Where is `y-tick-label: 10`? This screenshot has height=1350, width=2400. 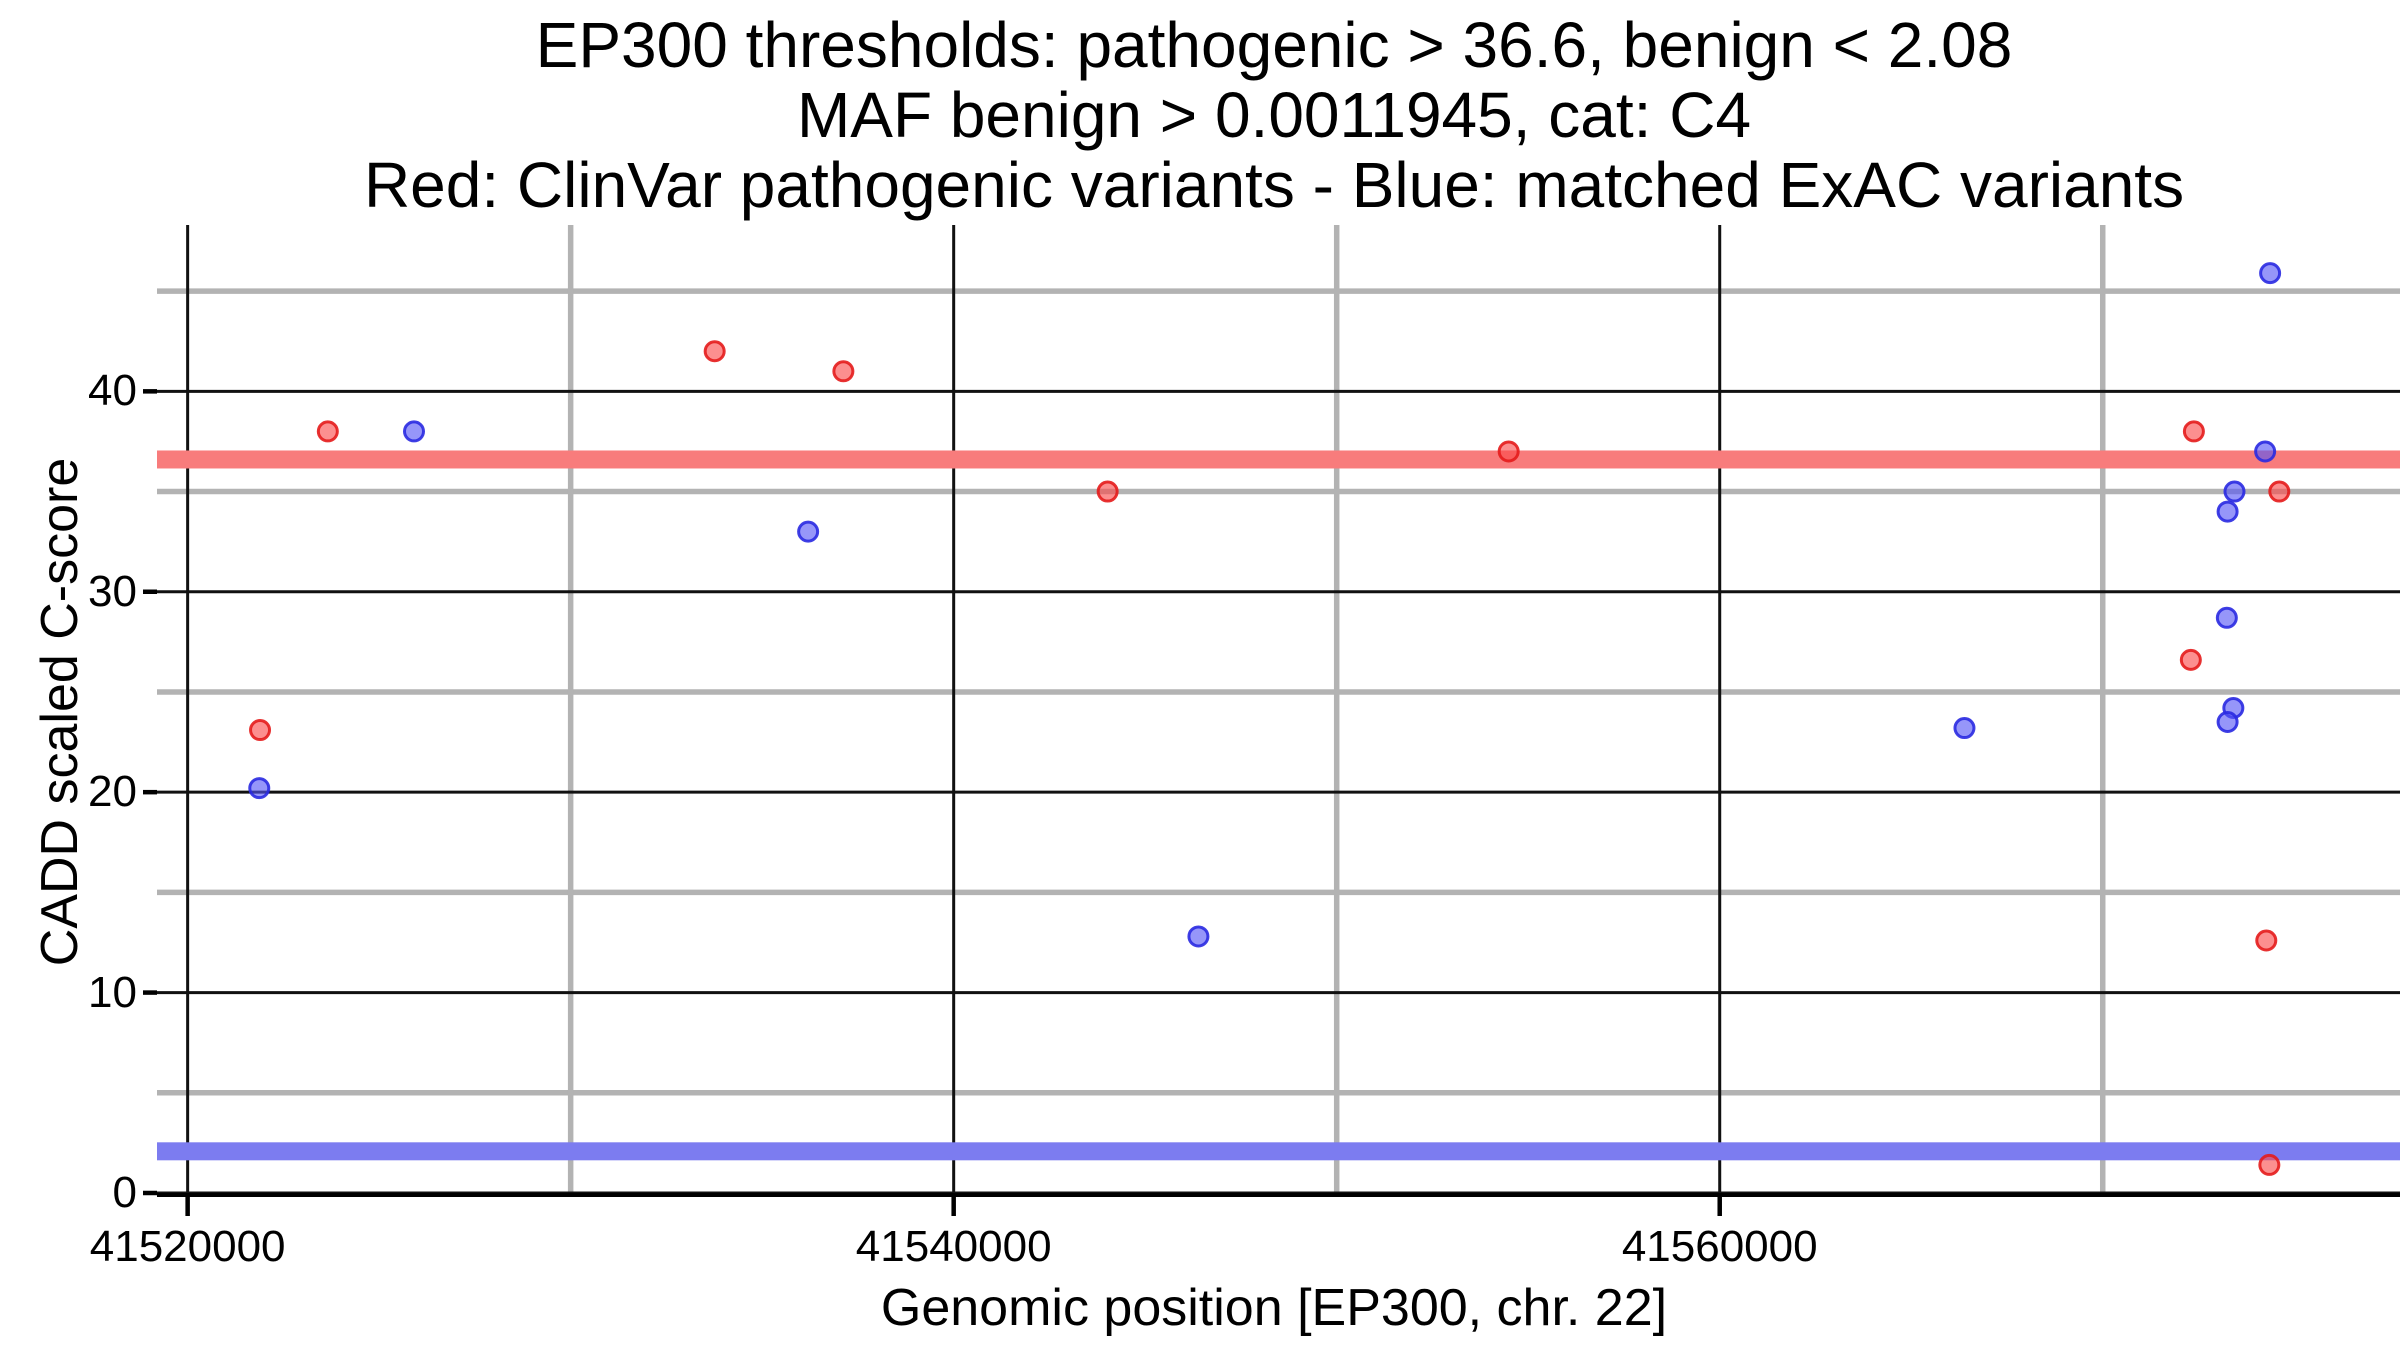 y-tick-label: 10 is located at coordinates (112, 992).